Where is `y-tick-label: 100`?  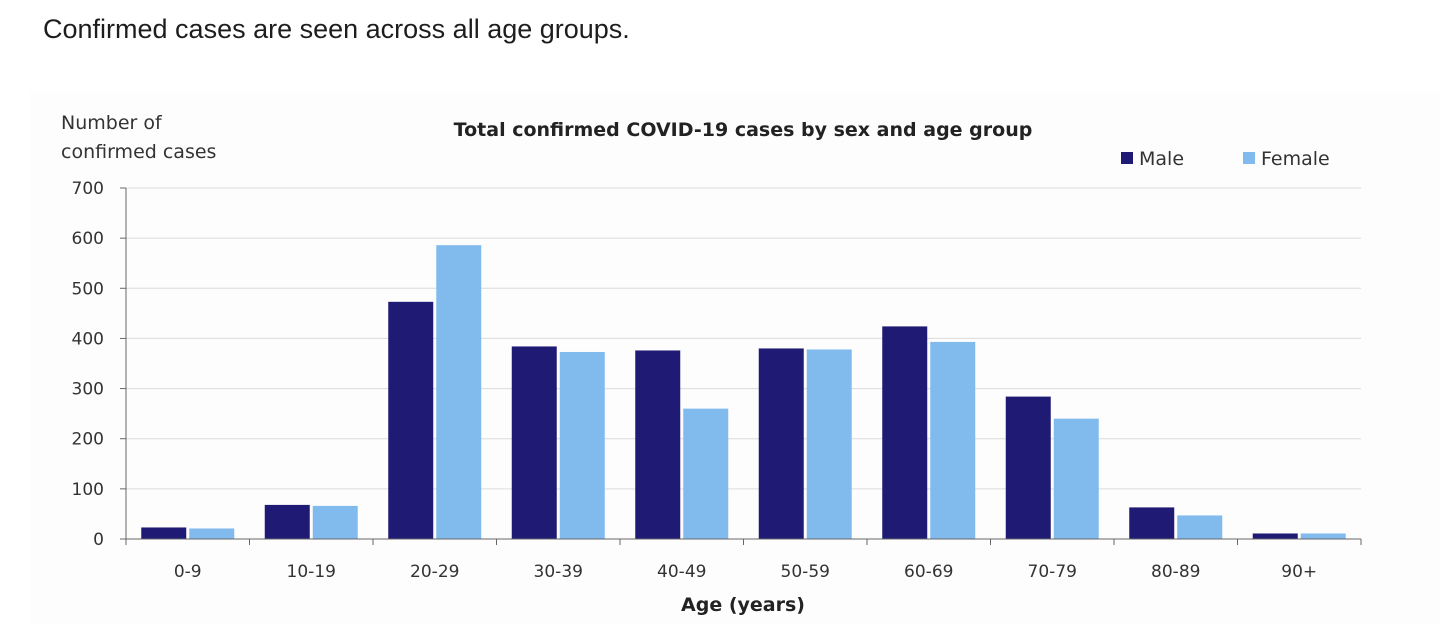
y-tick-label: 100 is located at coordinates (88, 490).